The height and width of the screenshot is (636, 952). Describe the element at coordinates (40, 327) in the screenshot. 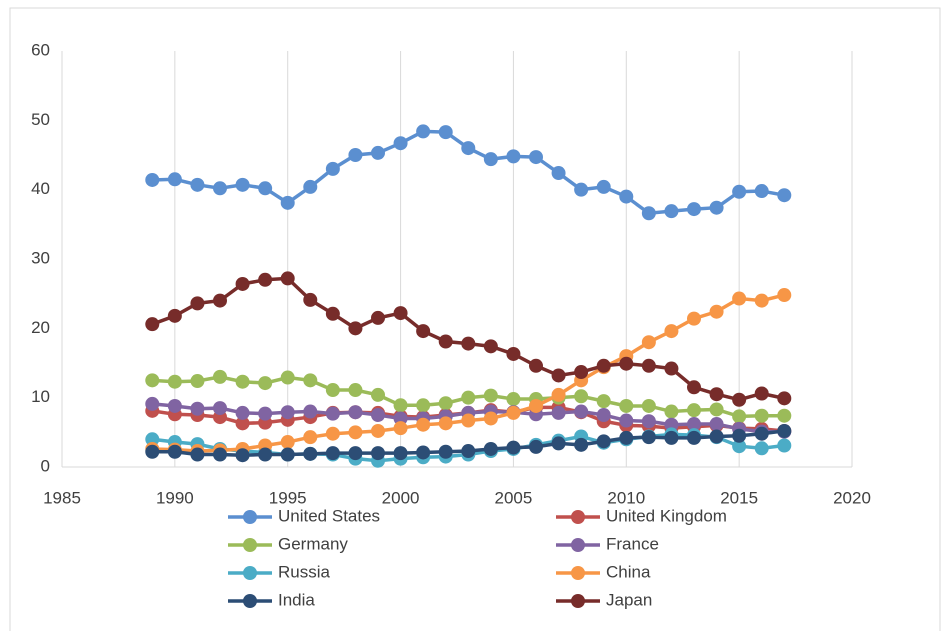

I see `y-tick-label: 20` at that location.